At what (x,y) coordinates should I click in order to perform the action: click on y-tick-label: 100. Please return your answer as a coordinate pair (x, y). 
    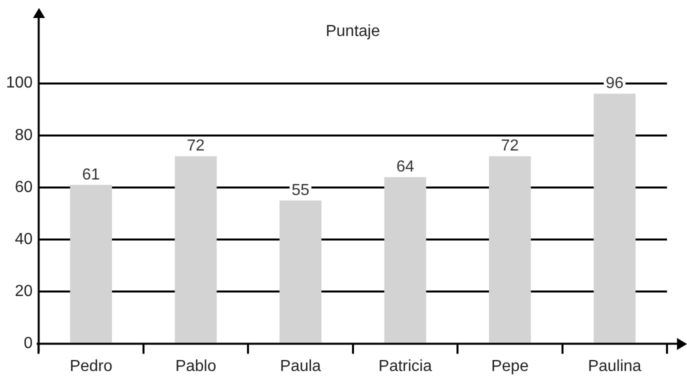
    Looking at the image, I should click on (19, 83).